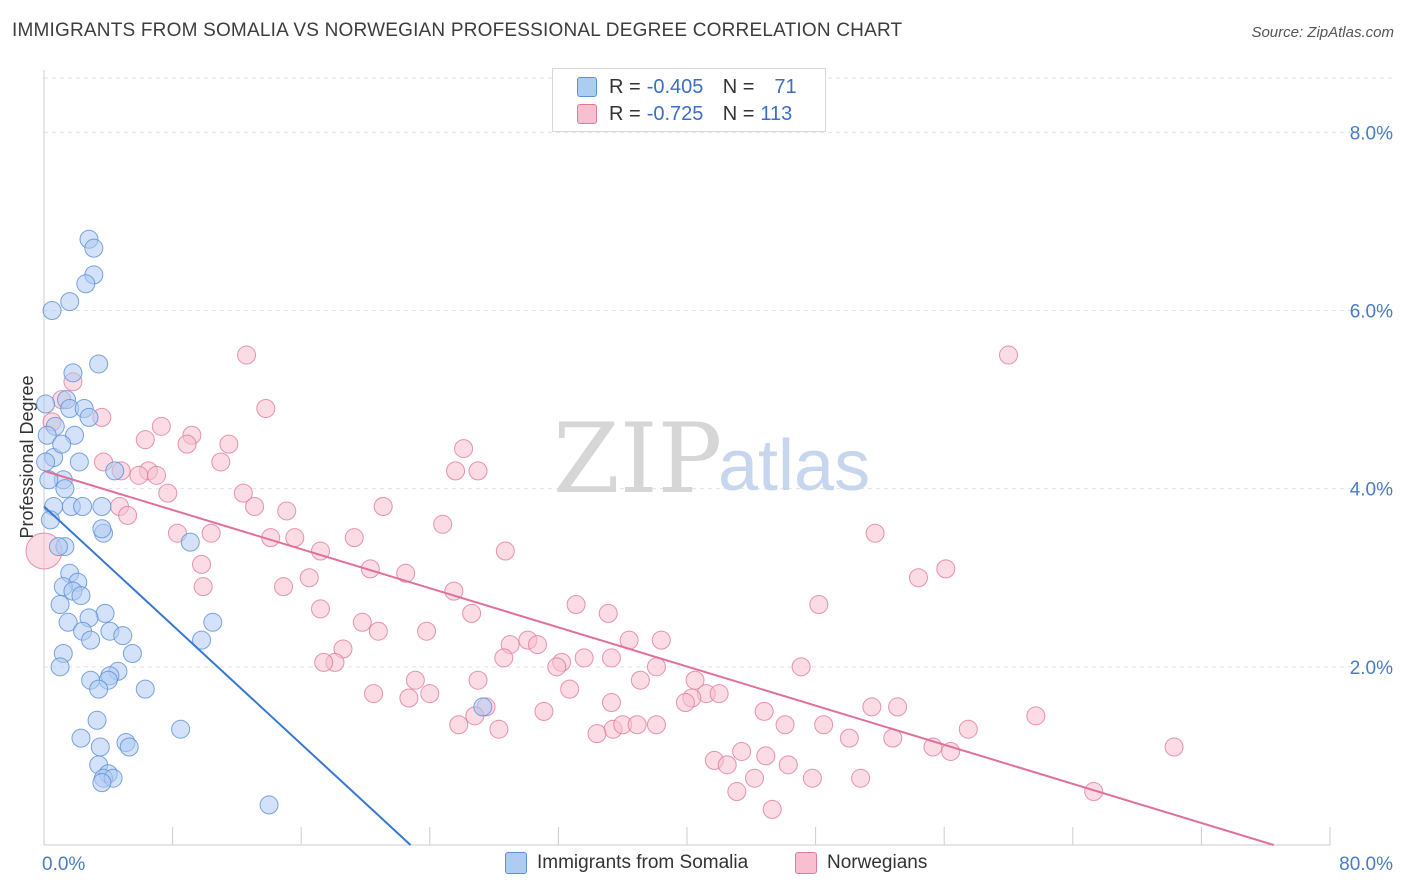  What do you see at coordinates (625, 113) in the screenshot?
I see `legend-r-label: R =` at bounding box center [625, 113].